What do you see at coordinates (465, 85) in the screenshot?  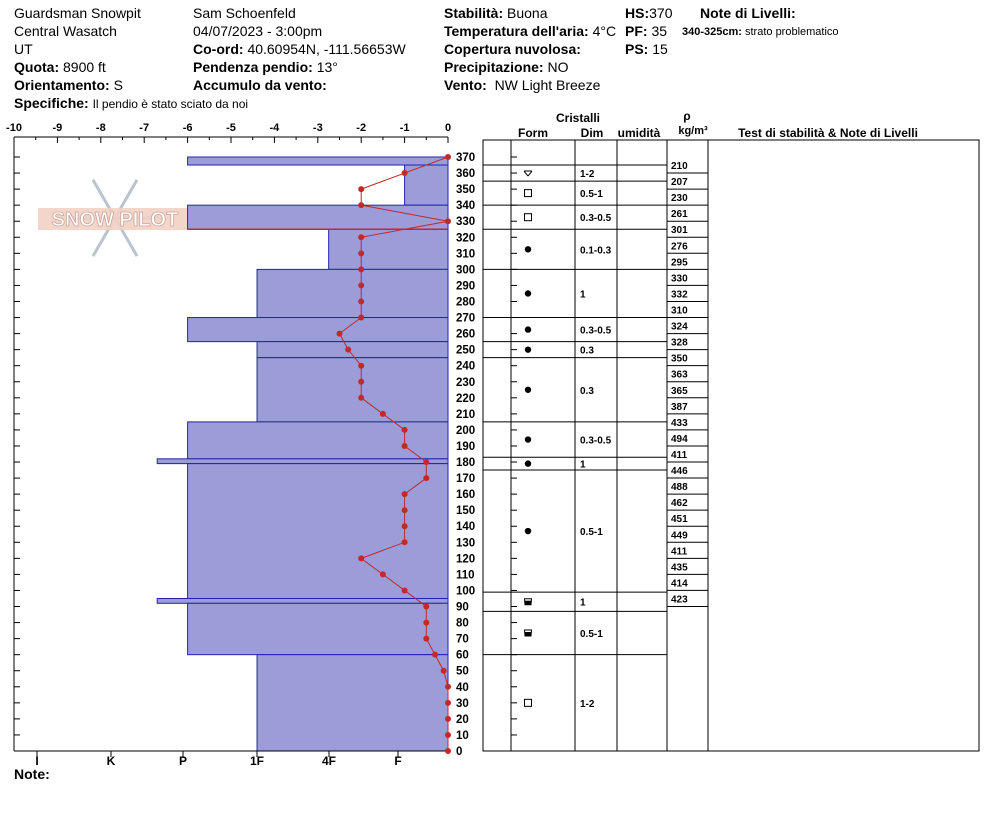 I see `vento-label: Vento:` at bounding box center [465, 85].